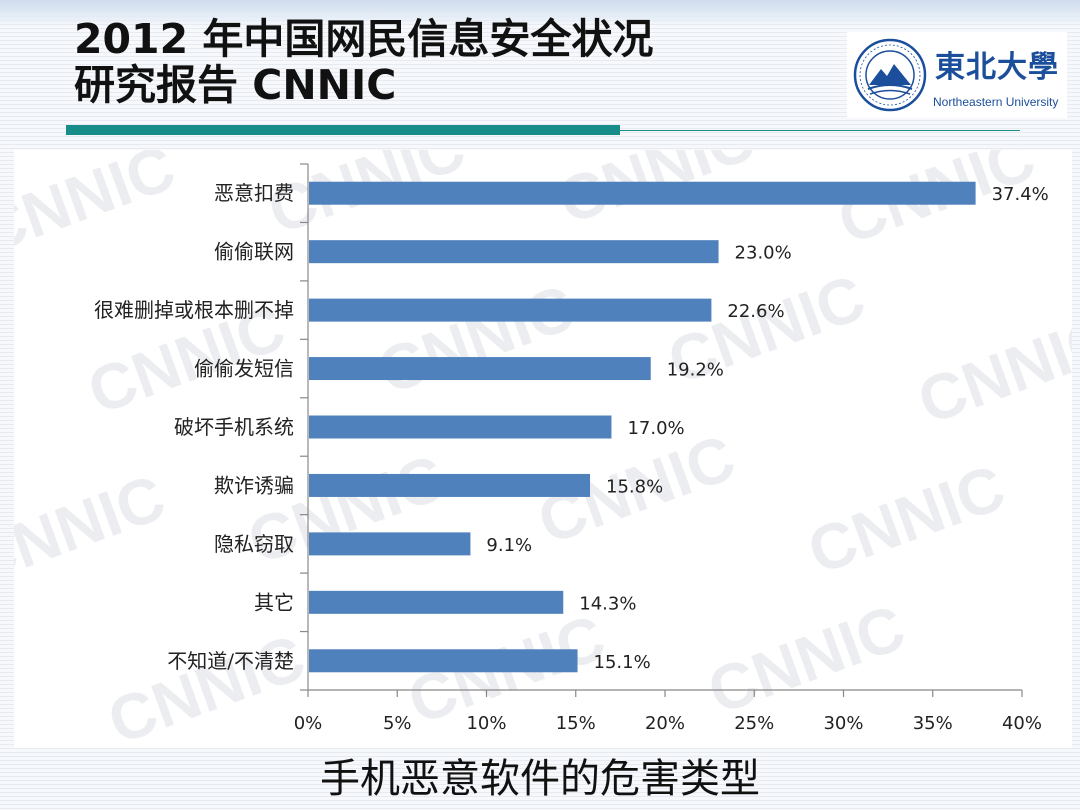  What do you see at coordinates (655, 428) in the screenshot?
I see `value-label: 17.0%` at bounding box center [655, 428].